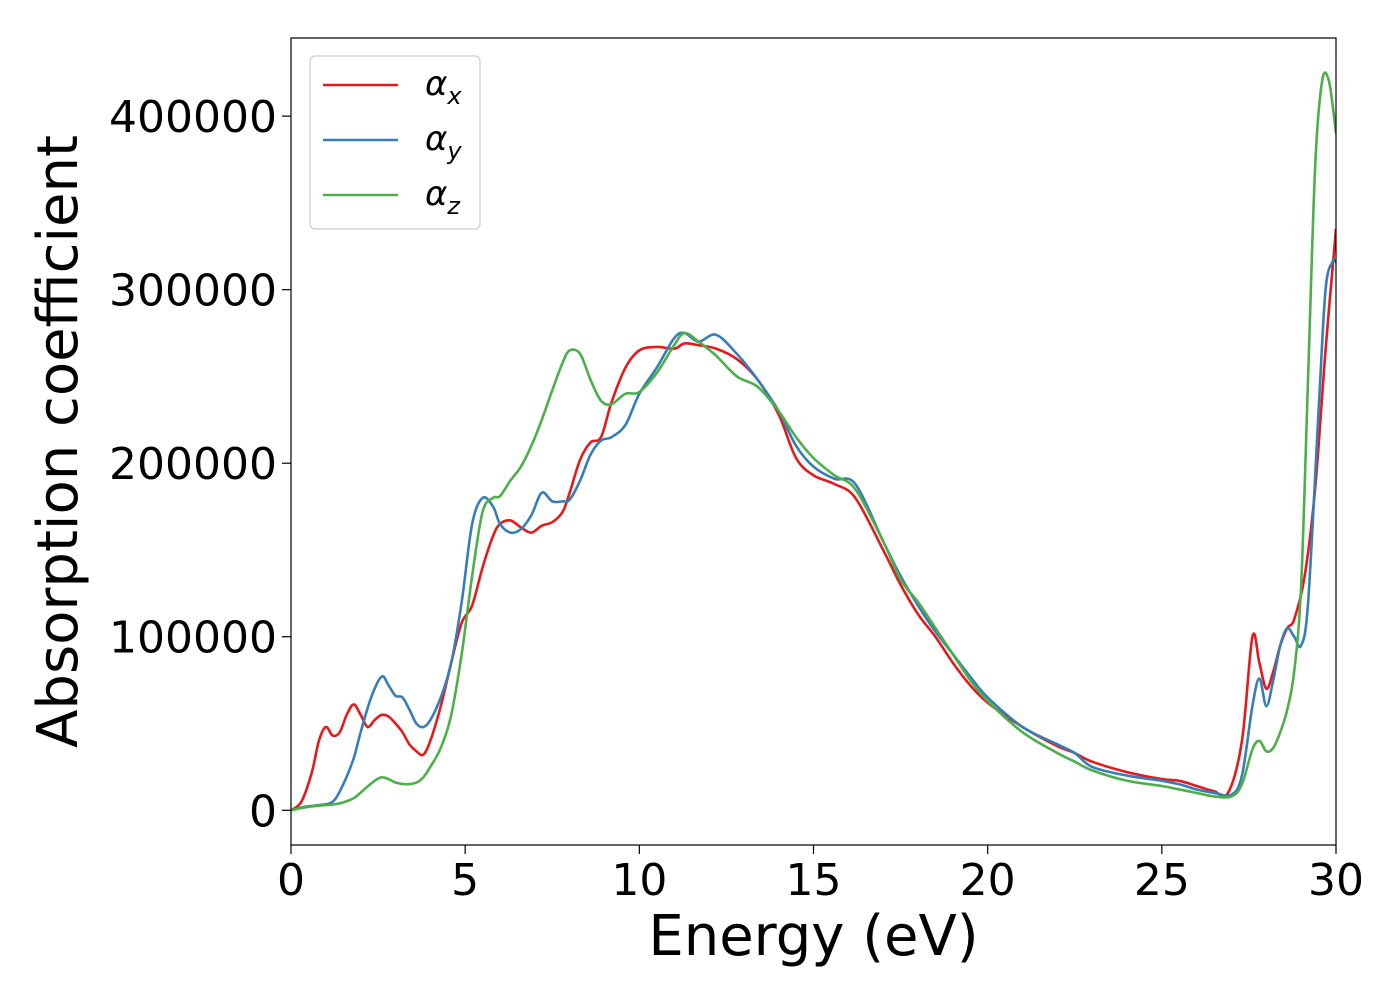  Describe the element at coordinates (291, 880) in the screenshot. I see `x-tick-label: 0` at that location.